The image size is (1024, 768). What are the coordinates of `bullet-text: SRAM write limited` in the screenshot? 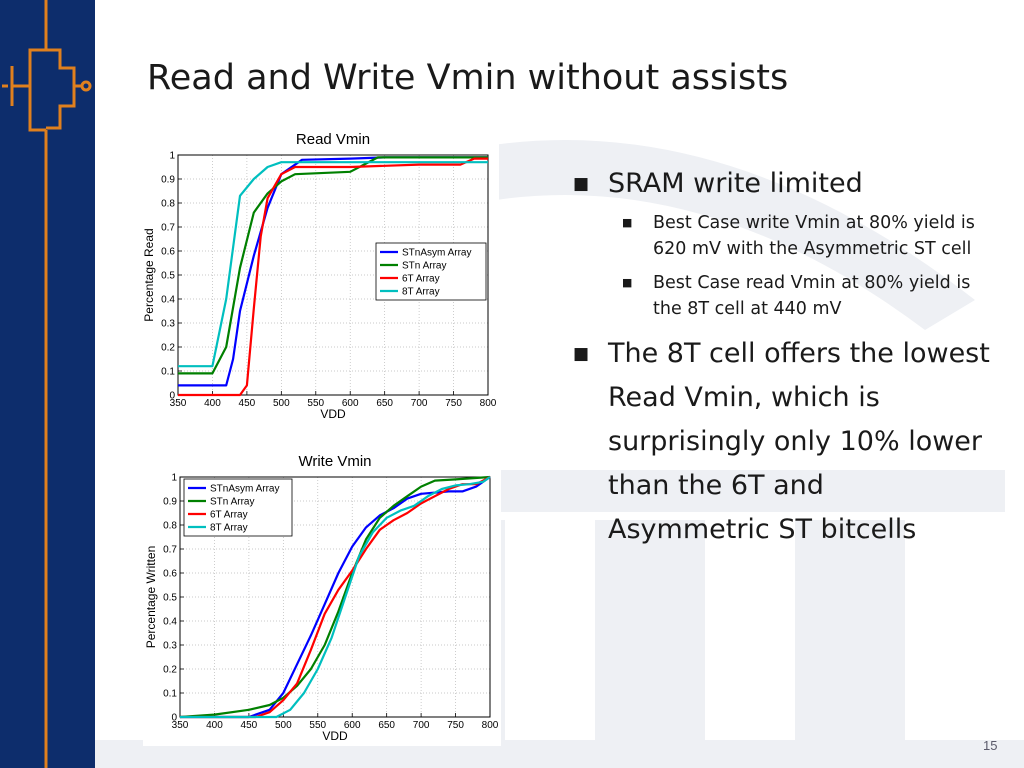 It's located at (735, 183).